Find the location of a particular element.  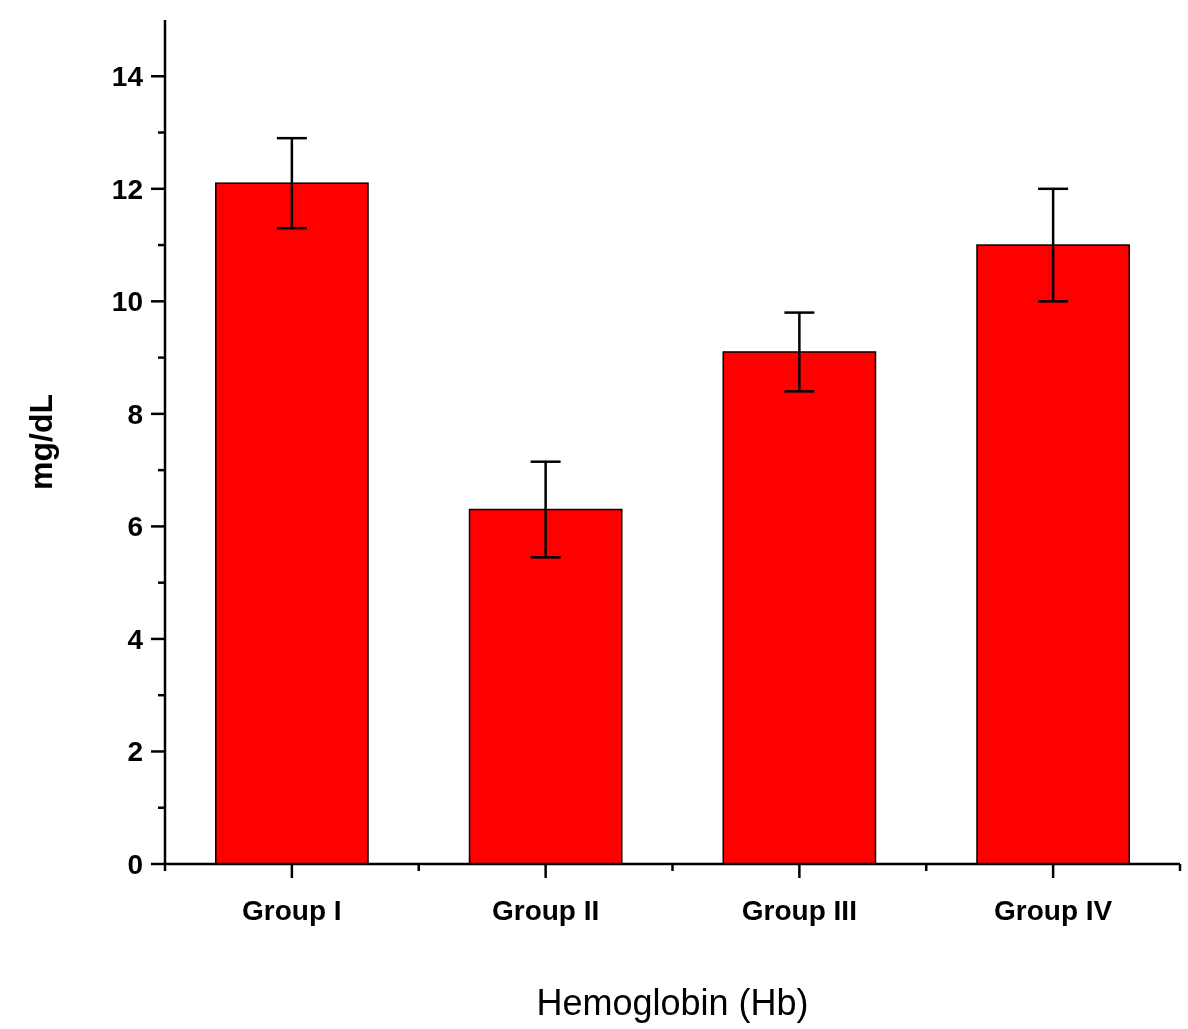

x-axis-title: Hemoglobin (Hb) is located at coordinates (672, 1002).